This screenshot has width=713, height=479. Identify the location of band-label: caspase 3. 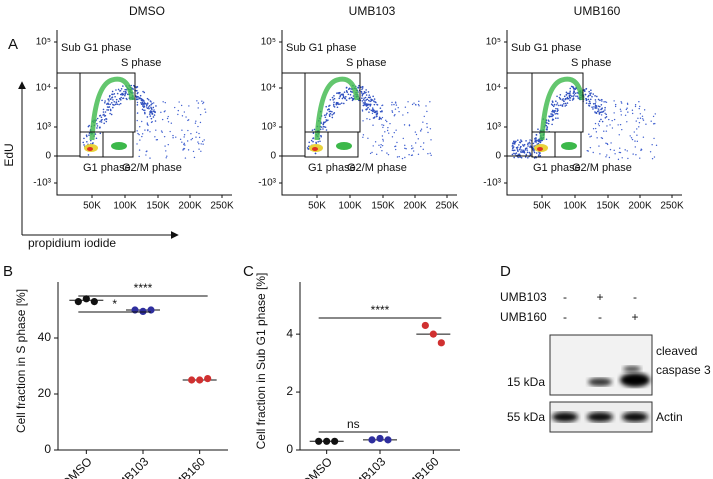
(683, 370).